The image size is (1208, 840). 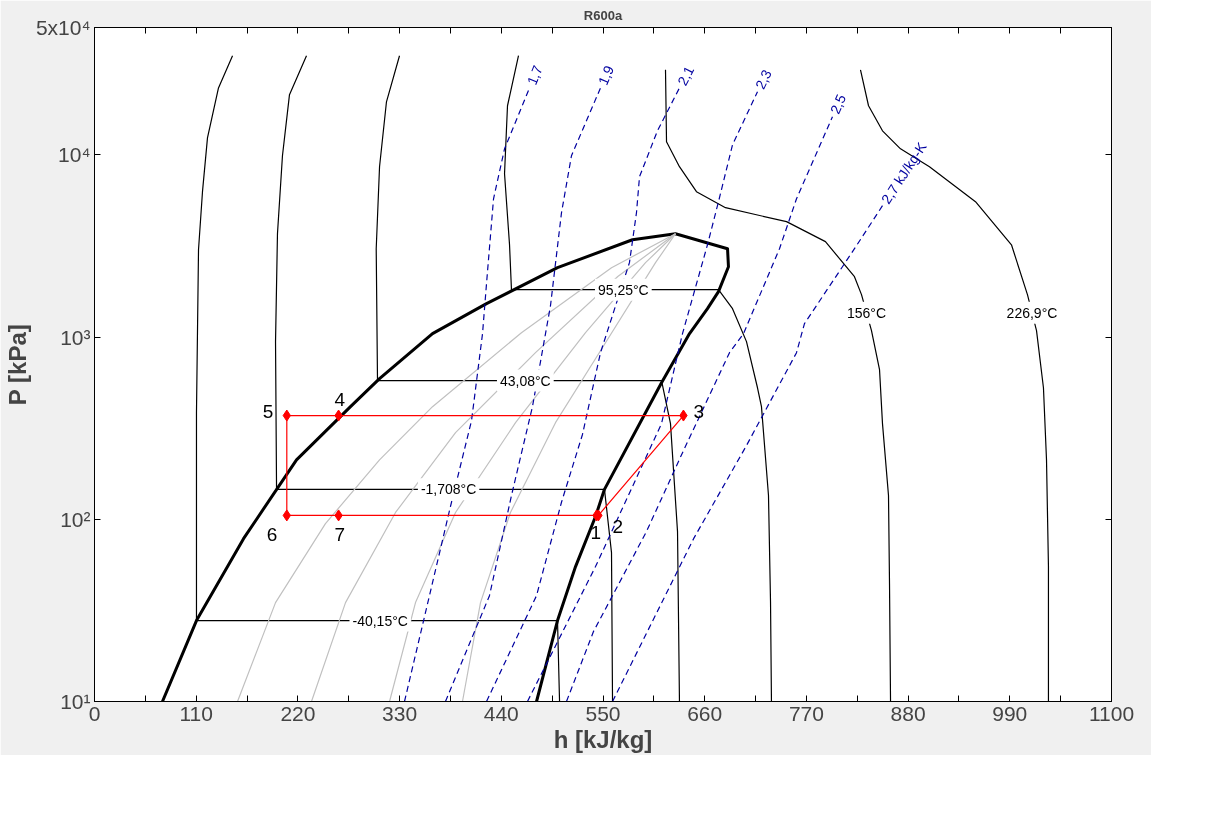 I want to click on chart-title: R600a, so click(x=603, y=15).